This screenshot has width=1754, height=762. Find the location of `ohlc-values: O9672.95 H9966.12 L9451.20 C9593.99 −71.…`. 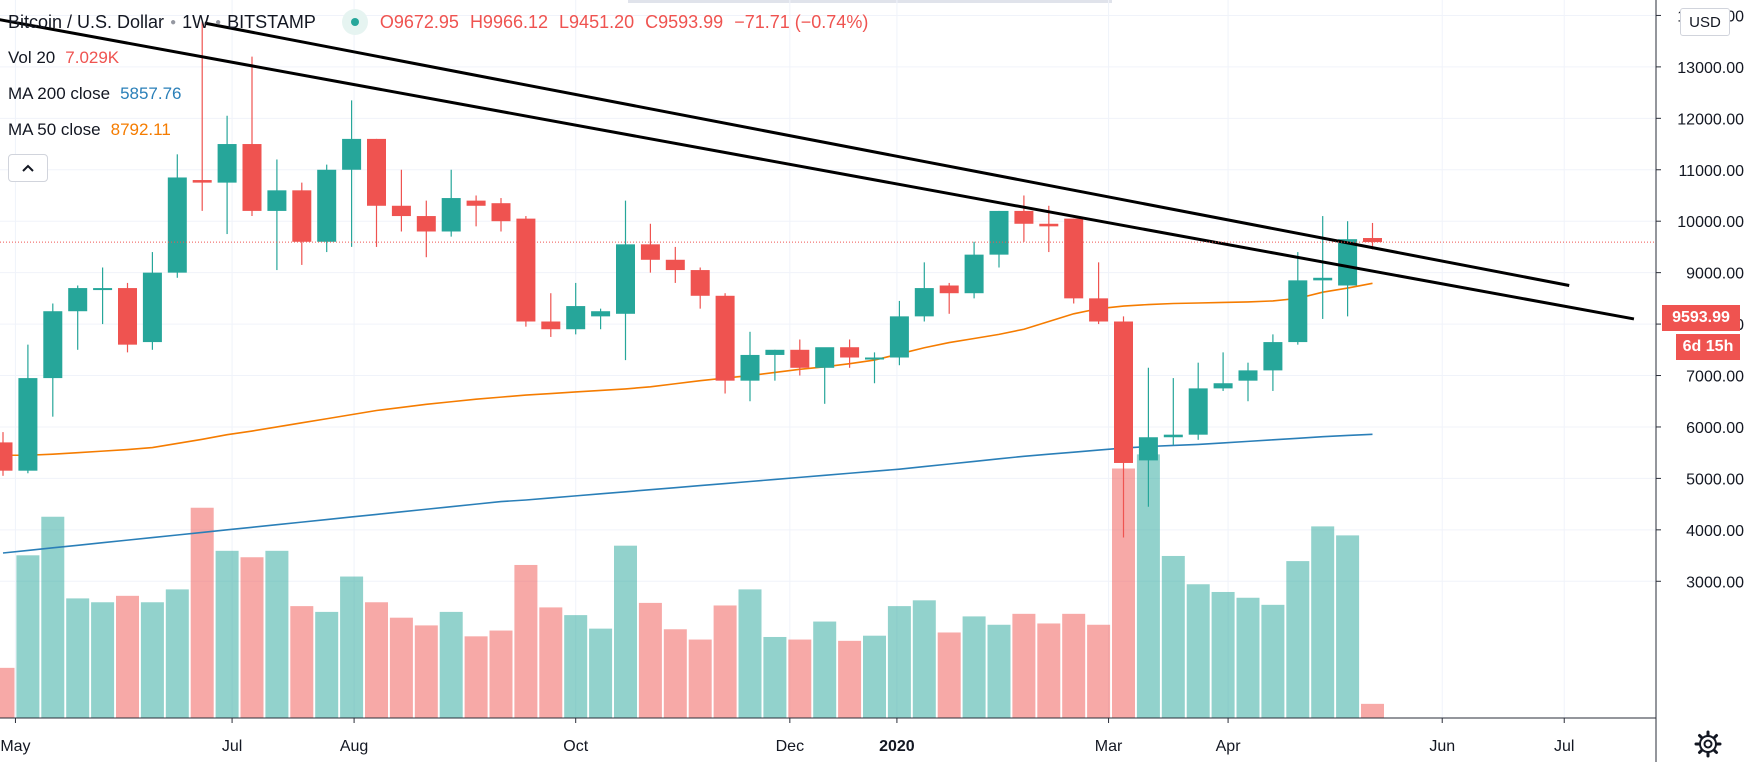

ohlc-values: O9672.95 H9966.12 L9451.20 C9593.99 −71.… is located at coordinates (624, 22).